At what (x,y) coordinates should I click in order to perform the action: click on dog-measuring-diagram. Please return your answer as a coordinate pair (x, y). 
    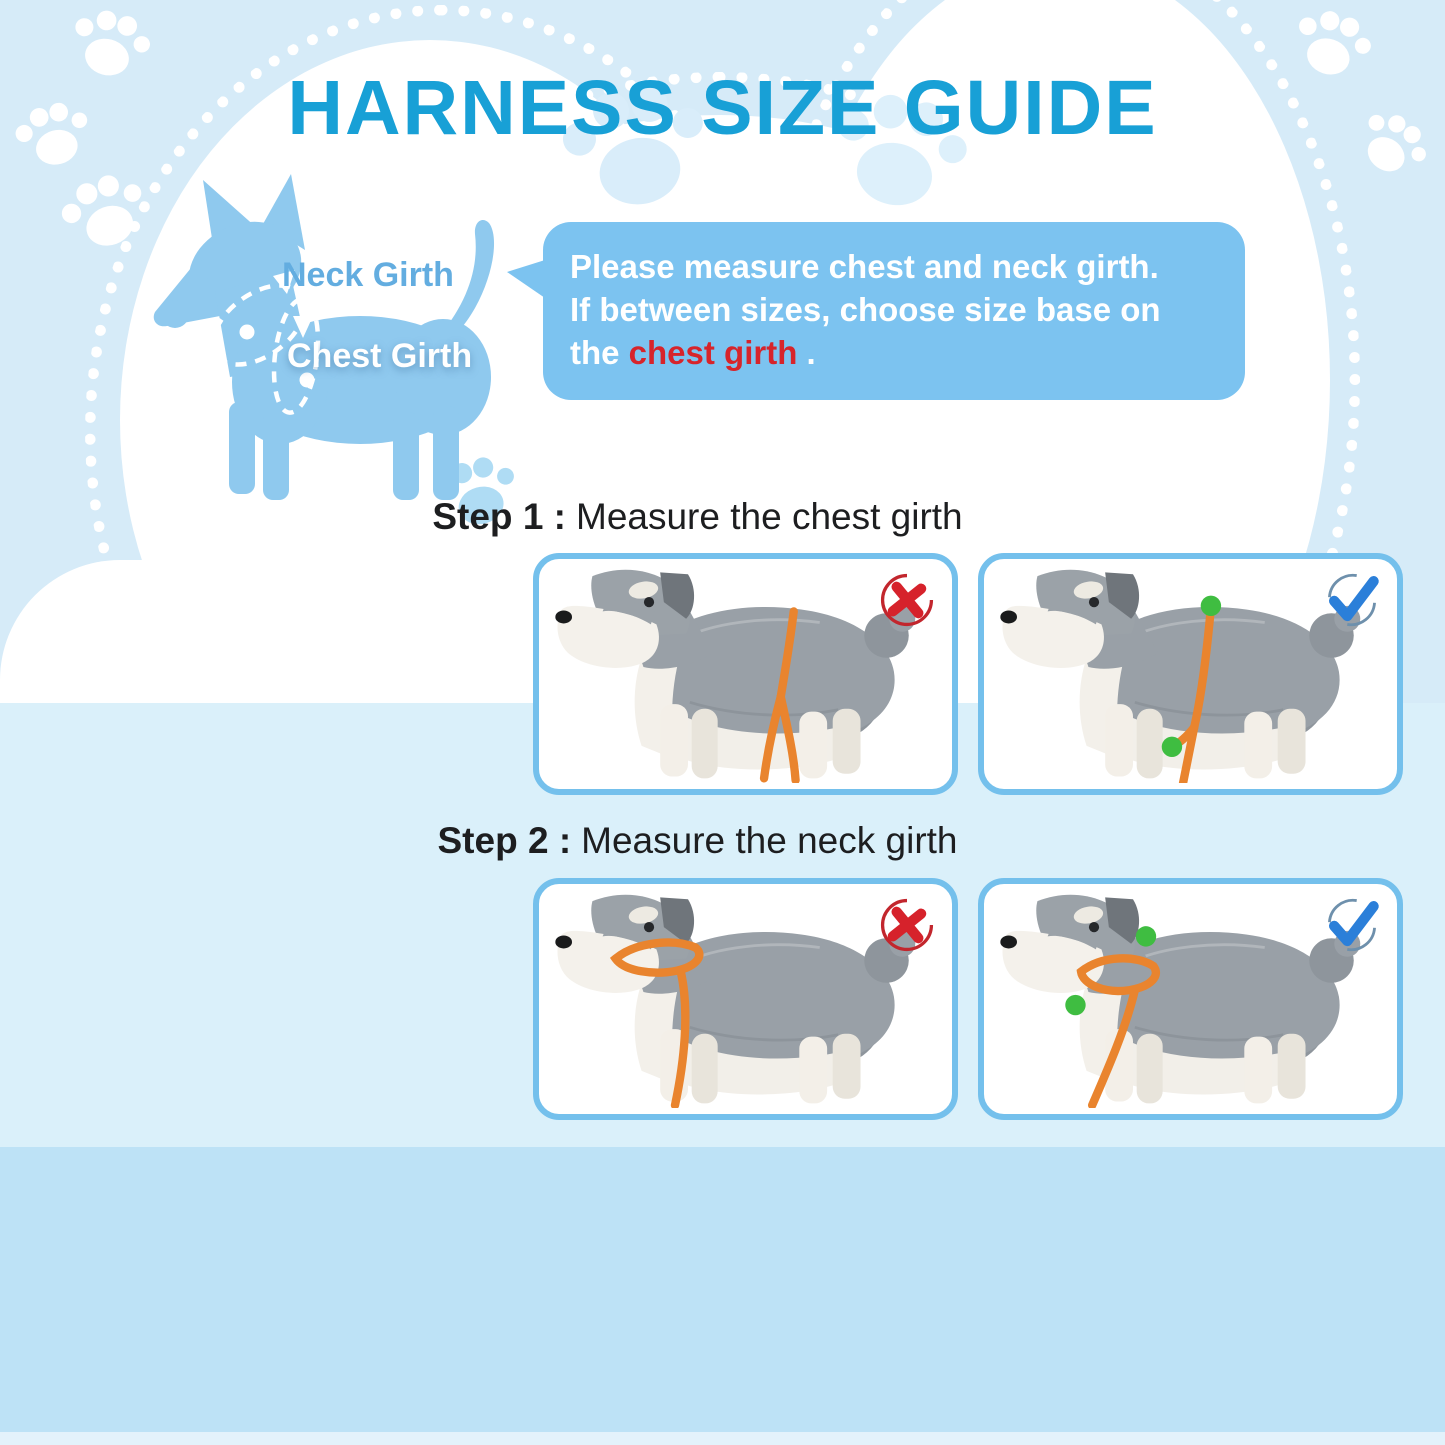
    Looking at the image, I should click on (326, 338).